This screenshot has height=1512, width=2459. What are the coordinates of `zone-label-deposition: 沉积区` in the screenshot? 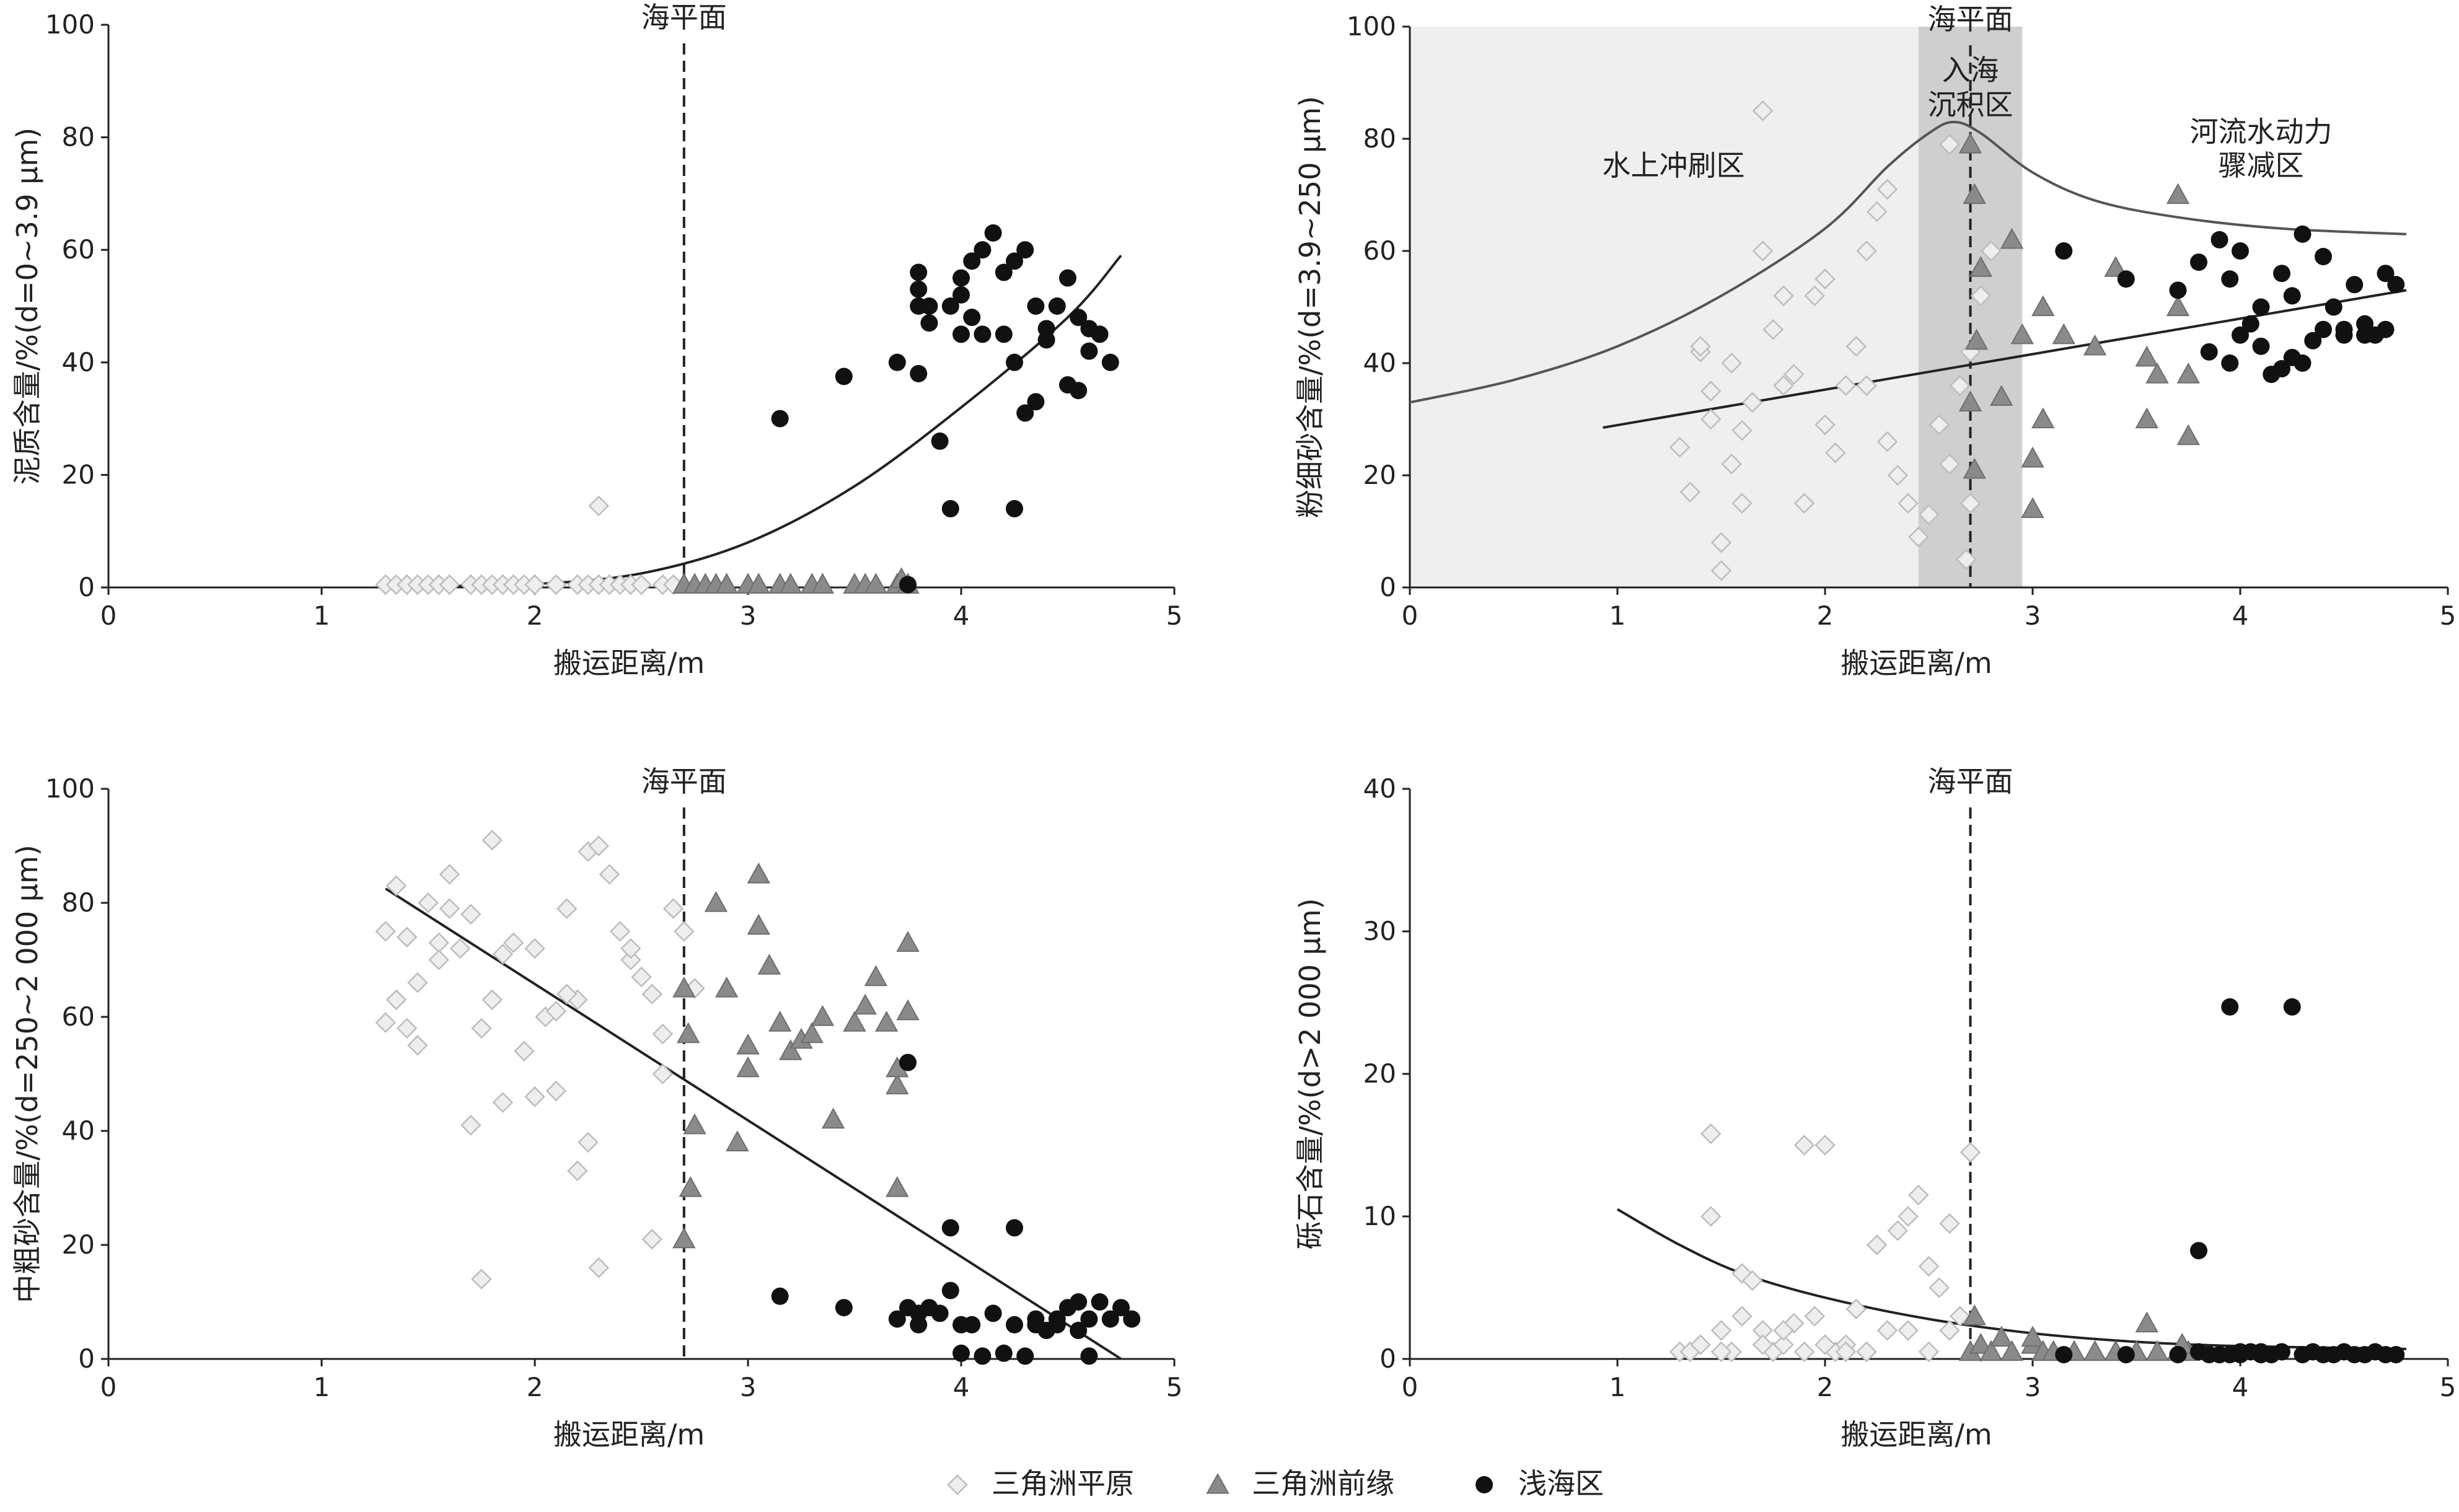 It's located at (1970, 104).